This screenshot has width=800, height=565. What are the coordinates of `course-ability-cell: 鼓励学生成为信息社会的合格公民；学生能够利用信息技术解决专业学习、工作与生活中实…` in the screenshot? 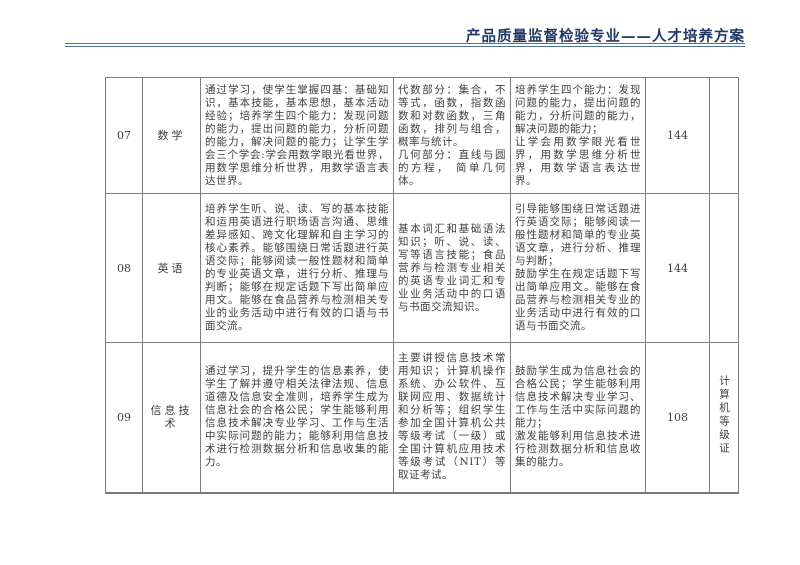 It's located at (578, 417).